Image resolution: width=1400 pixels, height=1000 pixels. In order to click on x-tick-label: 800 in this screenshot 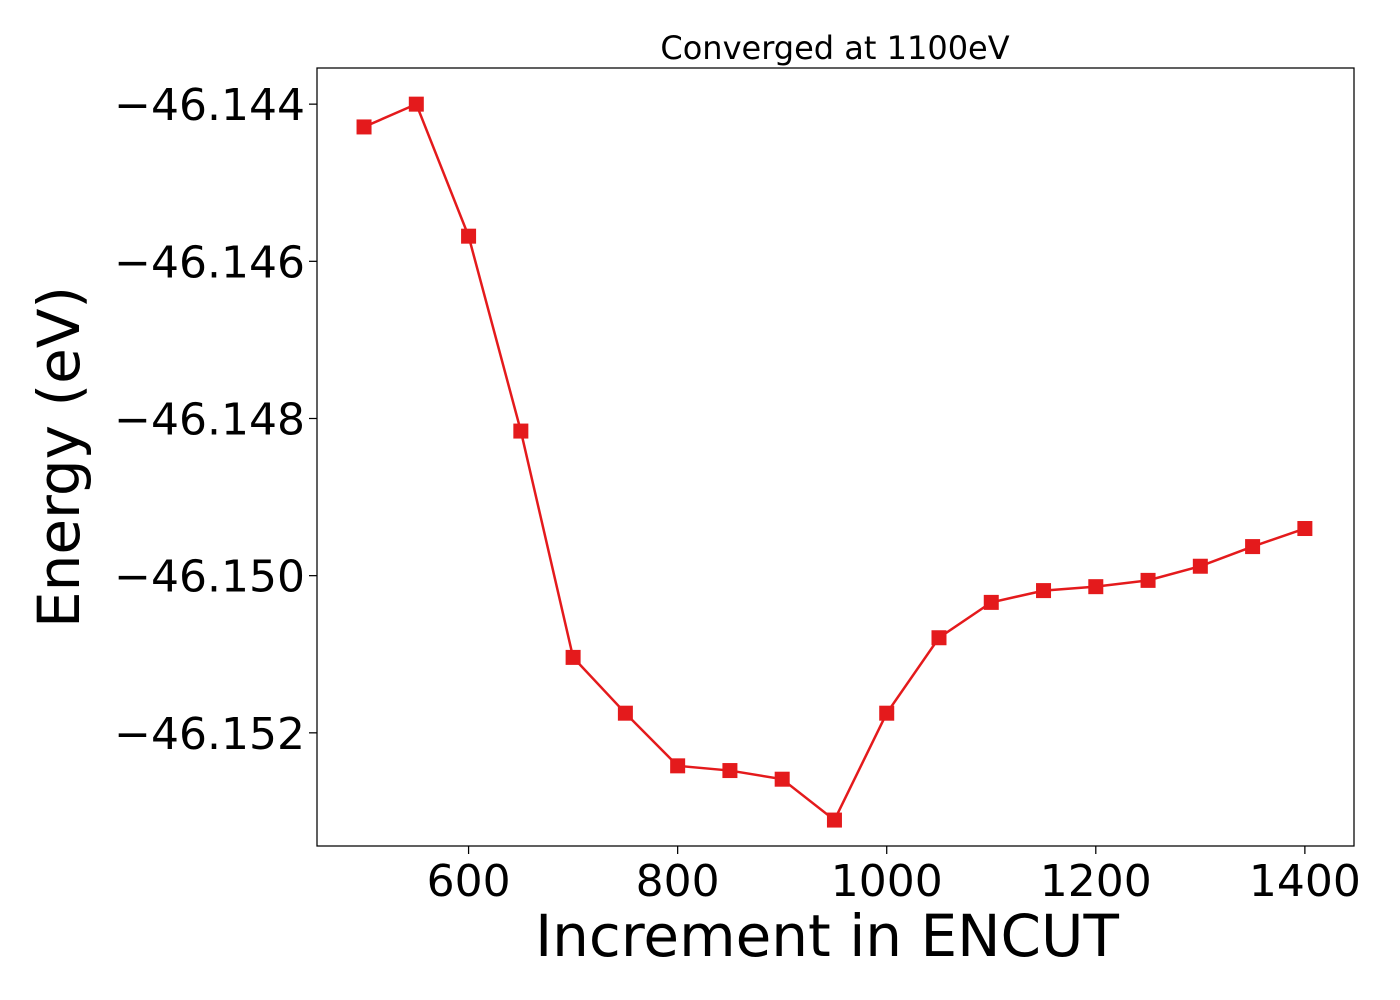, I will do `click(678, 881)`.